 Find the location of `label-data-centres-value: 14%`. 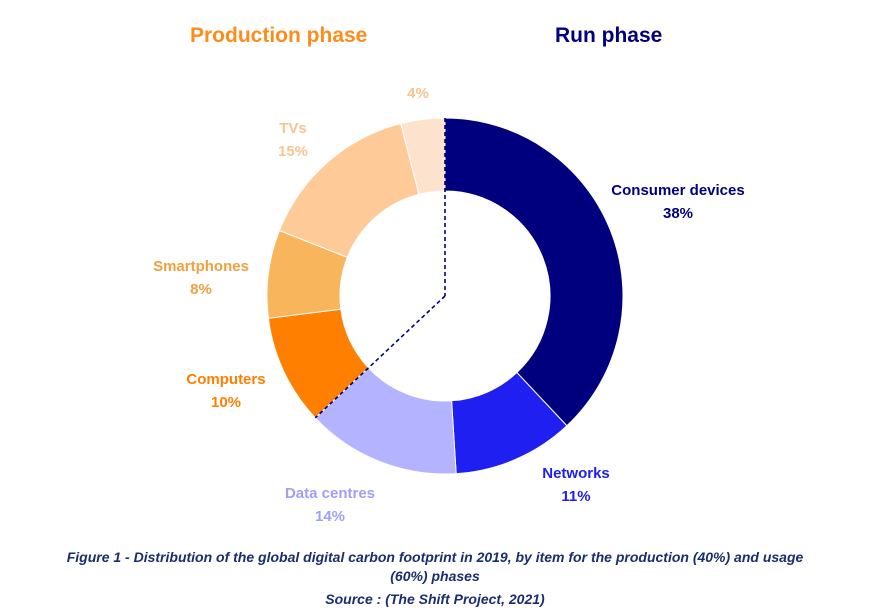

label-data-centres-value: 14% is located at coordinates (330, 516).